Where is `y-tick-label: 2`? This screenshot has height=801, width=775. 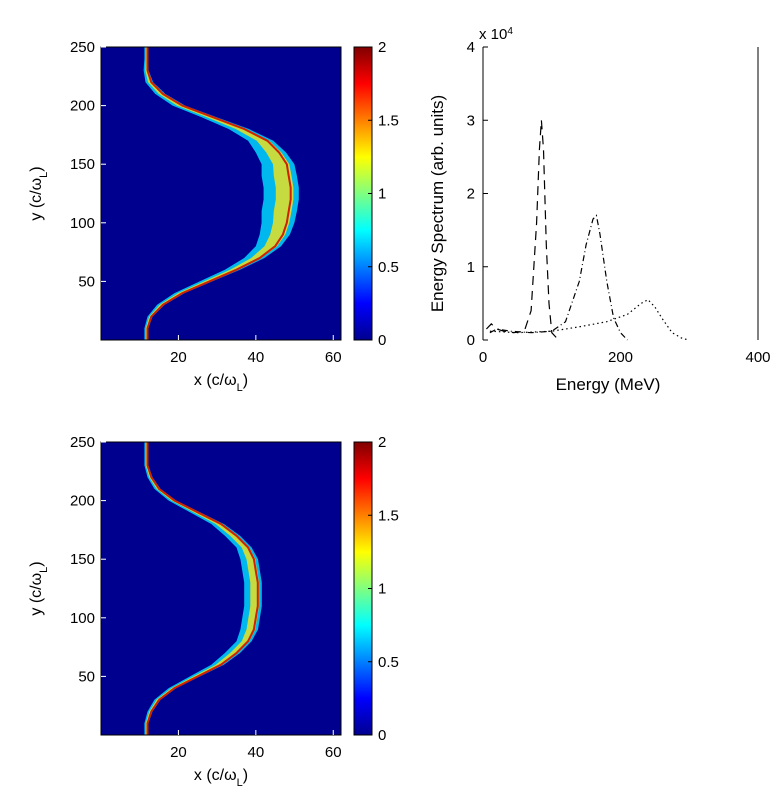 y-tick-label: 2 is located at coordinates (471, 194).